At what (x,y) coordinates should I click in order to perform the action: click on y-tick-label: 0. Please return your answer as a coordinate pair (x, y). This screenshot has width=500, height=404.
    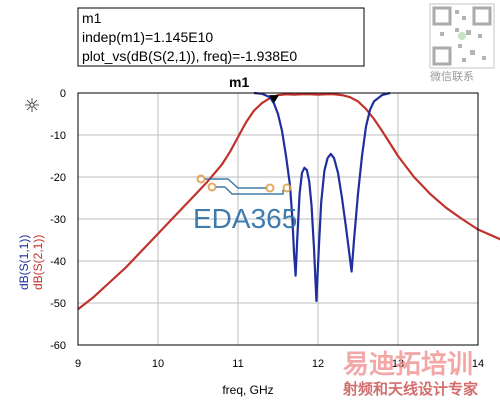
    Looking at the image, I should click on (63, 94).